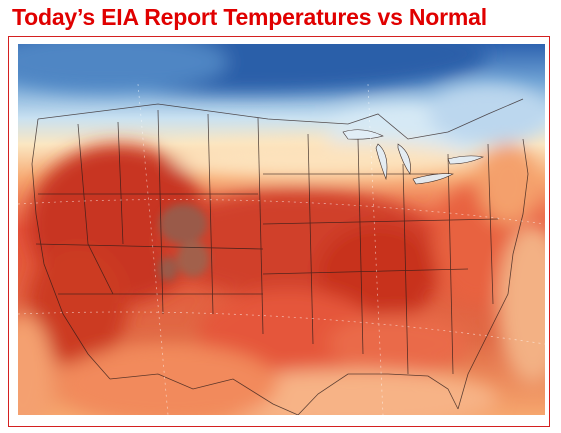  What do you see at coordinates (413, 157) in the screenshot?
I see `great-lakes` at bounding box center [413, 157].